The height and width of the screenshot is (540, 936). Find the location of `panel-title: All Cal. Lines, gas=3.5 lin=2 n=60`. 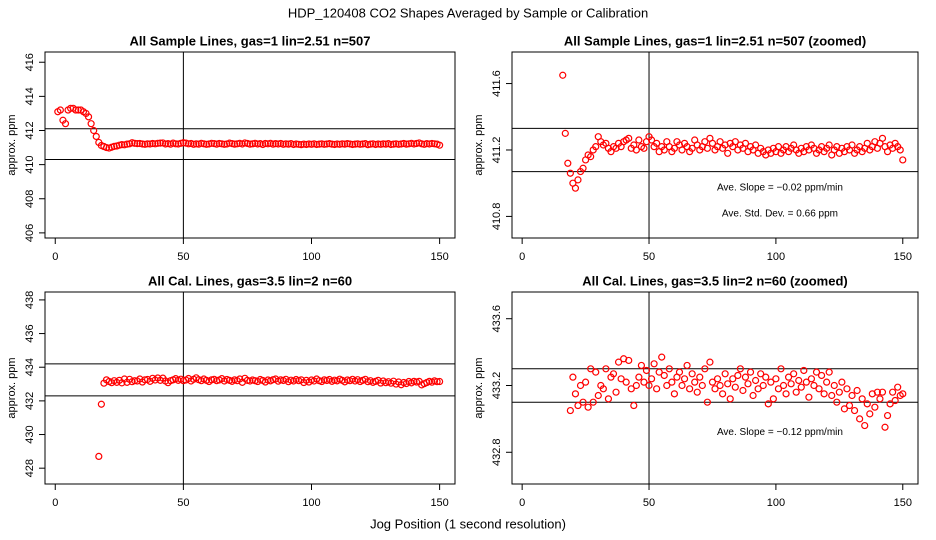

panel-title: All Cal. Lines, gas=3.5 lin=2 n=60 is located at coordinates (250, 280).